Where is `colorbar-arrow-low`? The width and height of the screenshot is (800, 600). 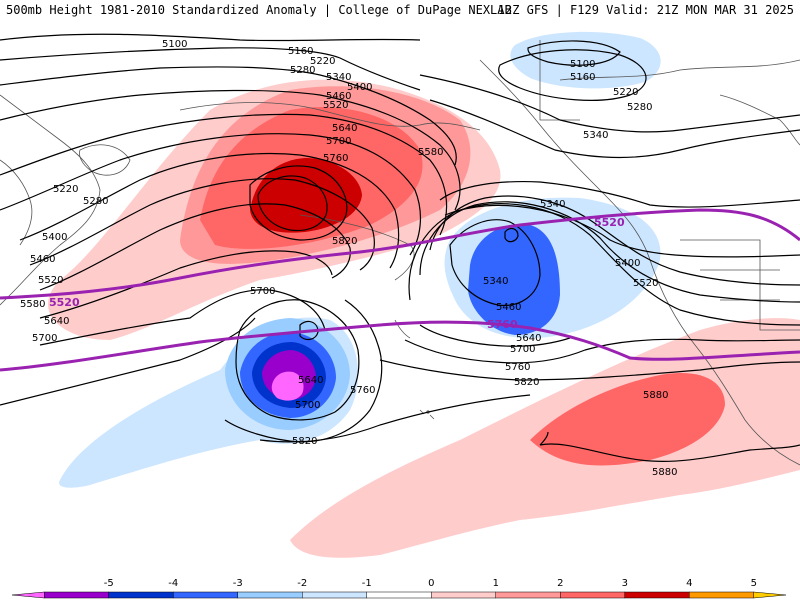
colorbar-arrow-low is located at coordinates (28, 595).